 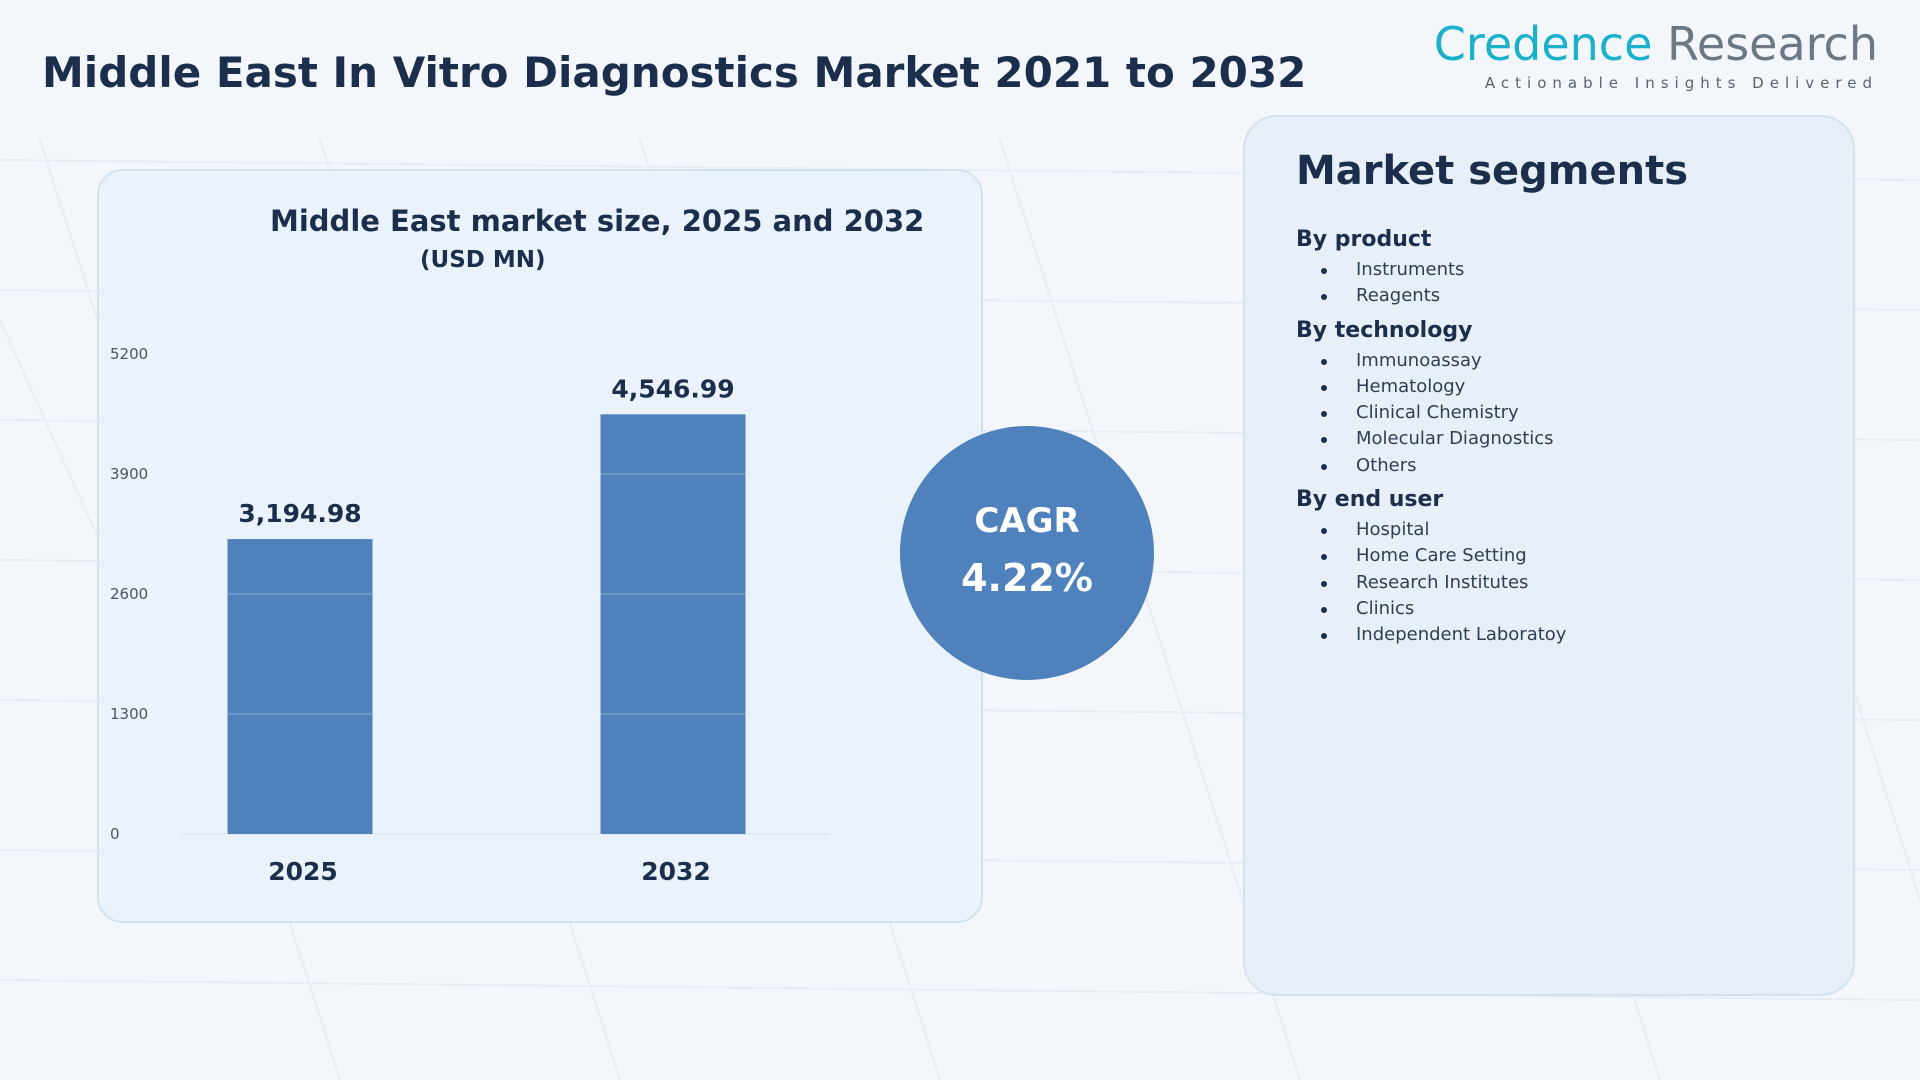 I want to click on segment-item: Molecular Diagnostics, so click(x=1566, y=439).